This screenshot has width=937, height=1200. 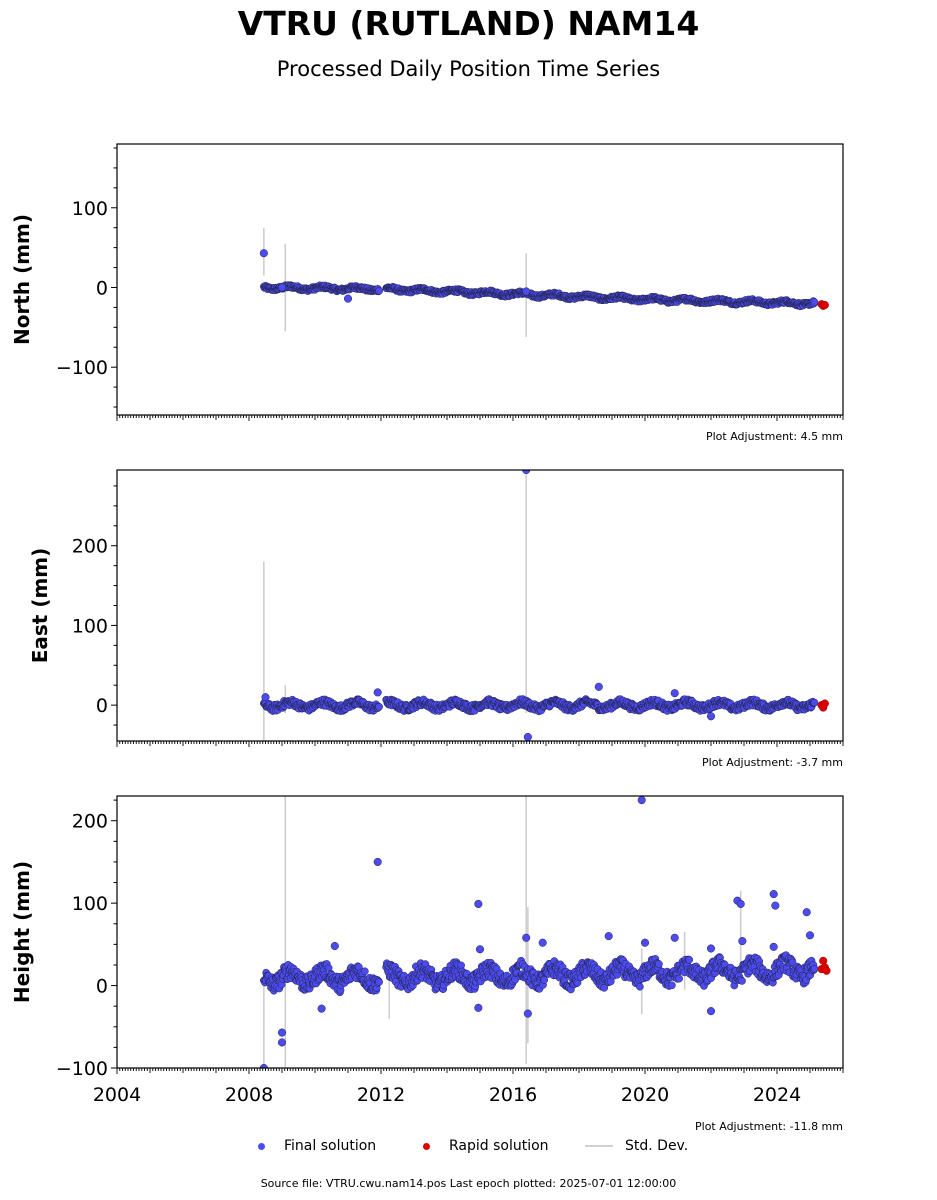 What do you see at coordinates (468, 69) in the screenshot?
I see `chart-subtitle: Processed Daily Position Time Series` at bounding box center [468, 69].